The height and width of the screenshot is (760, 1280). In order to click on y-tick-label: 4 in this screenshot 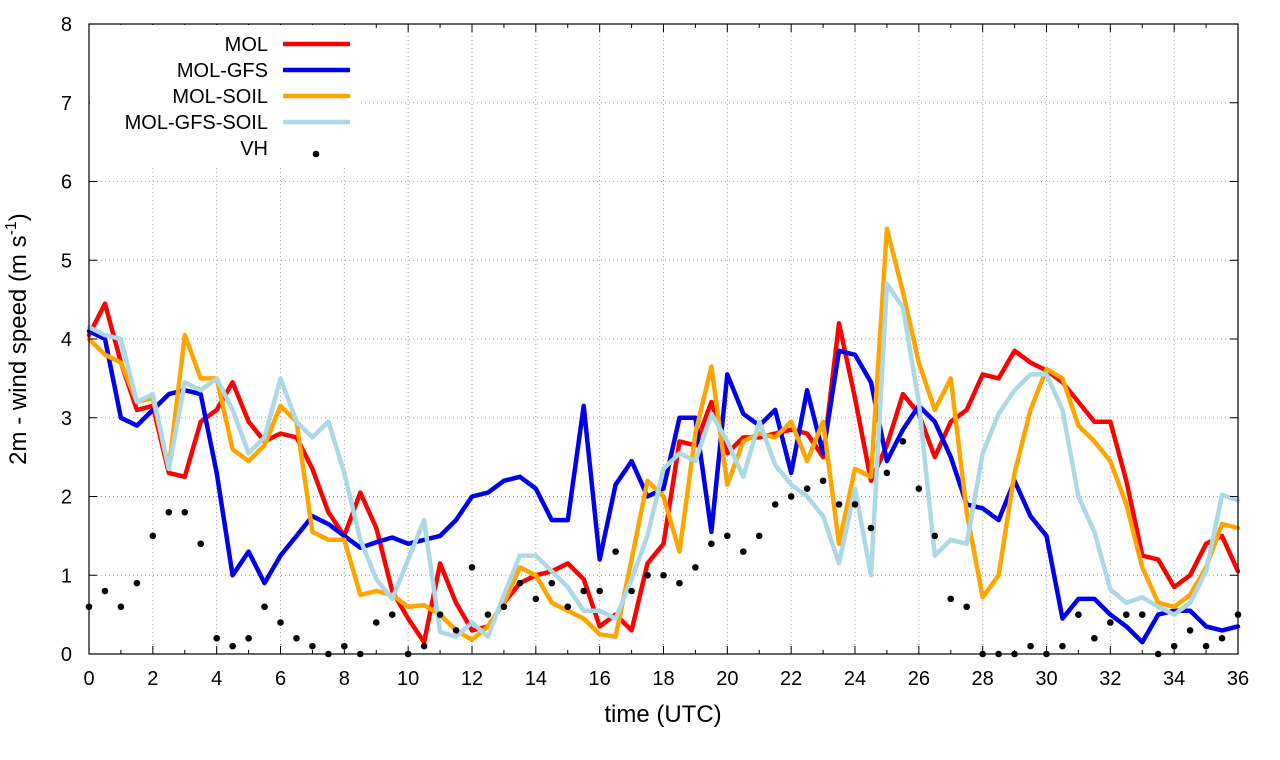, I will do `click(66, 340)`.